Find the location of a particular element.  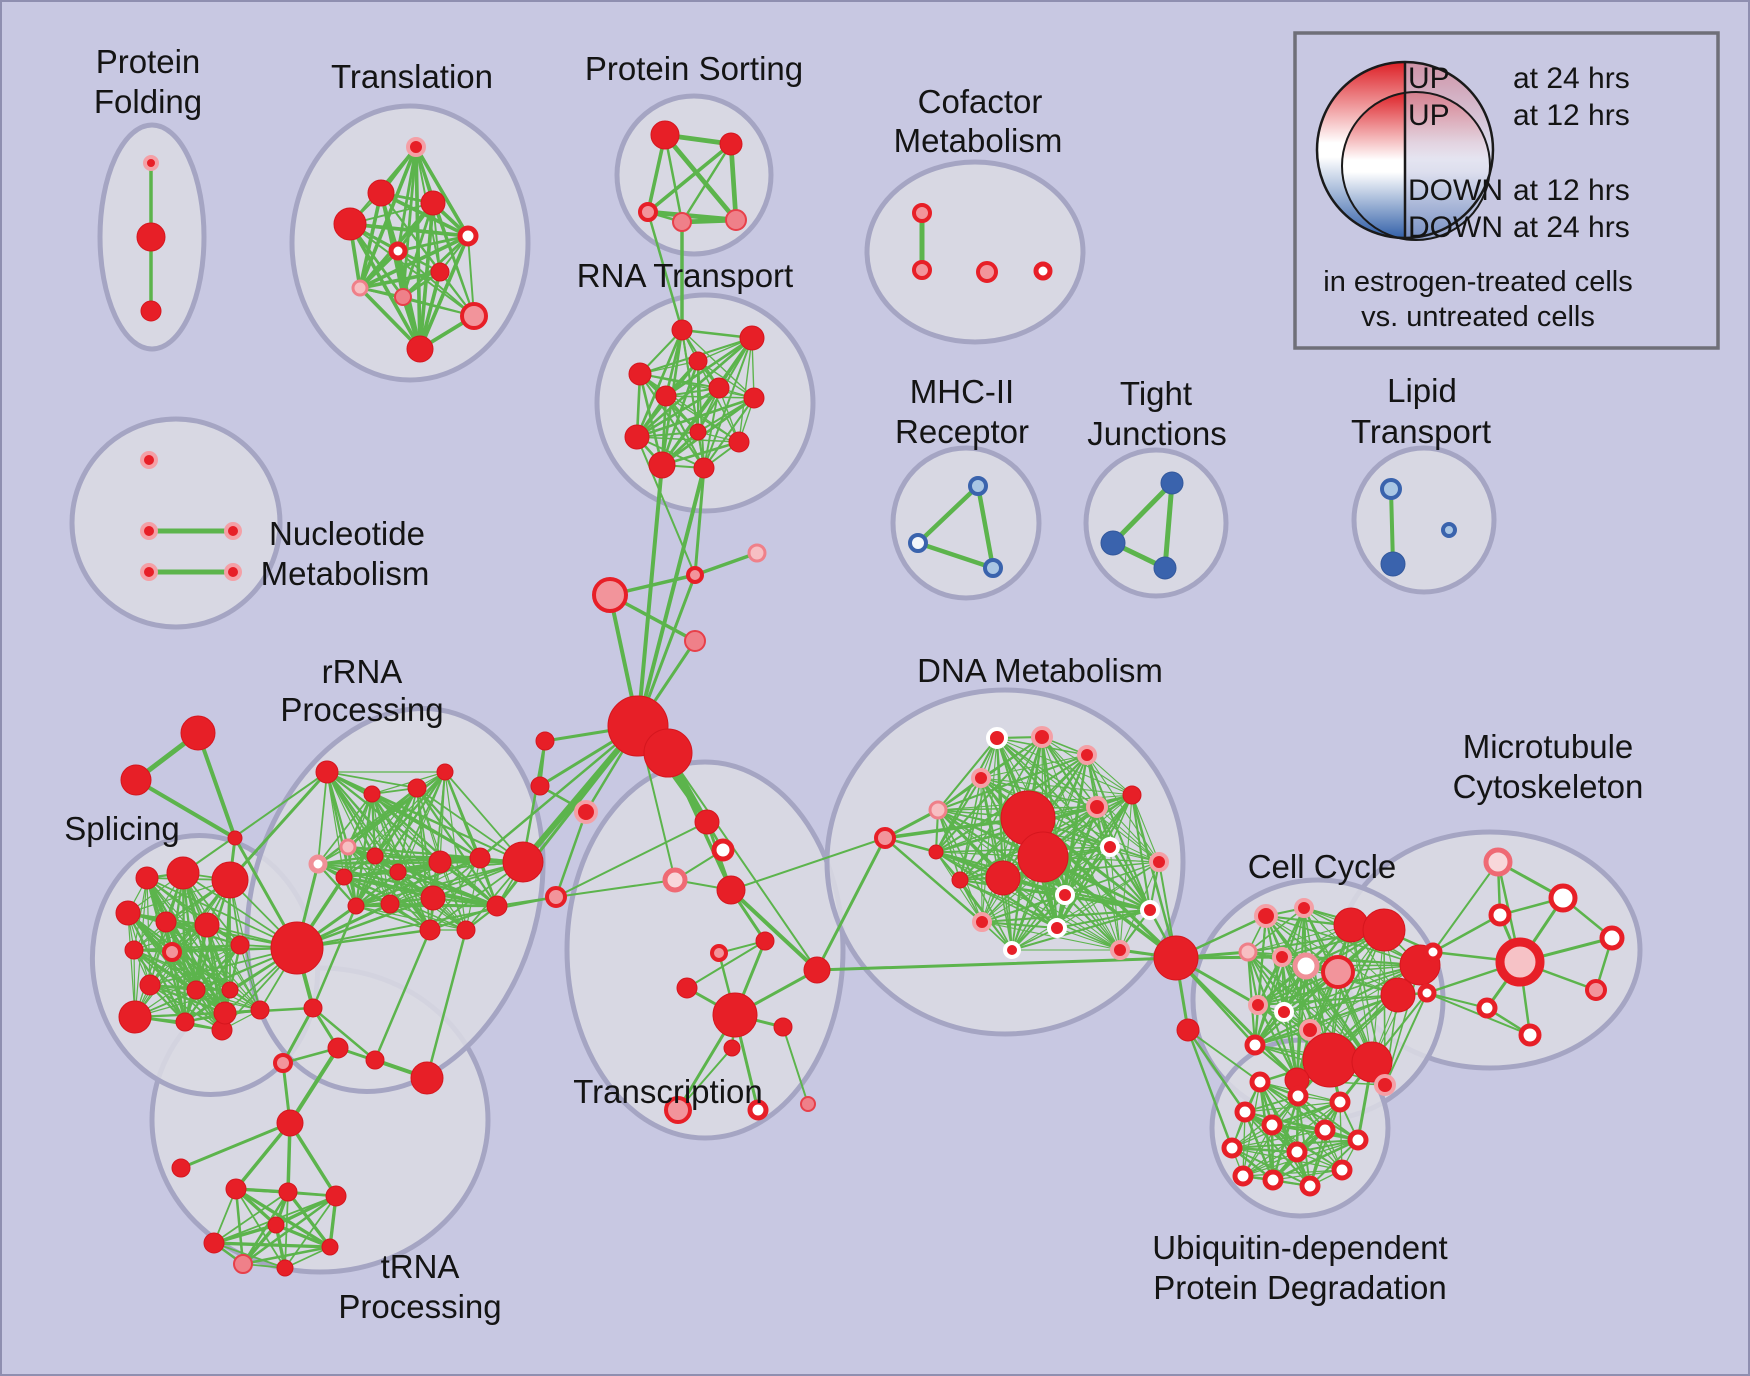

node-tr9 is located at coordinates (403, 297).